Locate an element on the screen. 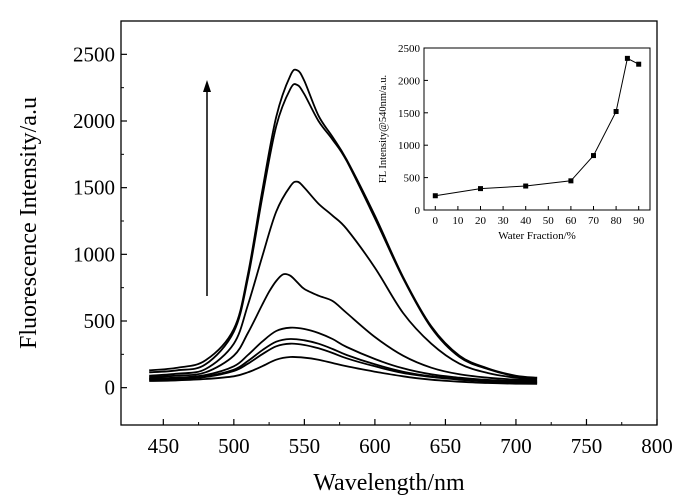 This screenshot has height=502, width=700. increase-arrow is located at coordinates (207, 188).